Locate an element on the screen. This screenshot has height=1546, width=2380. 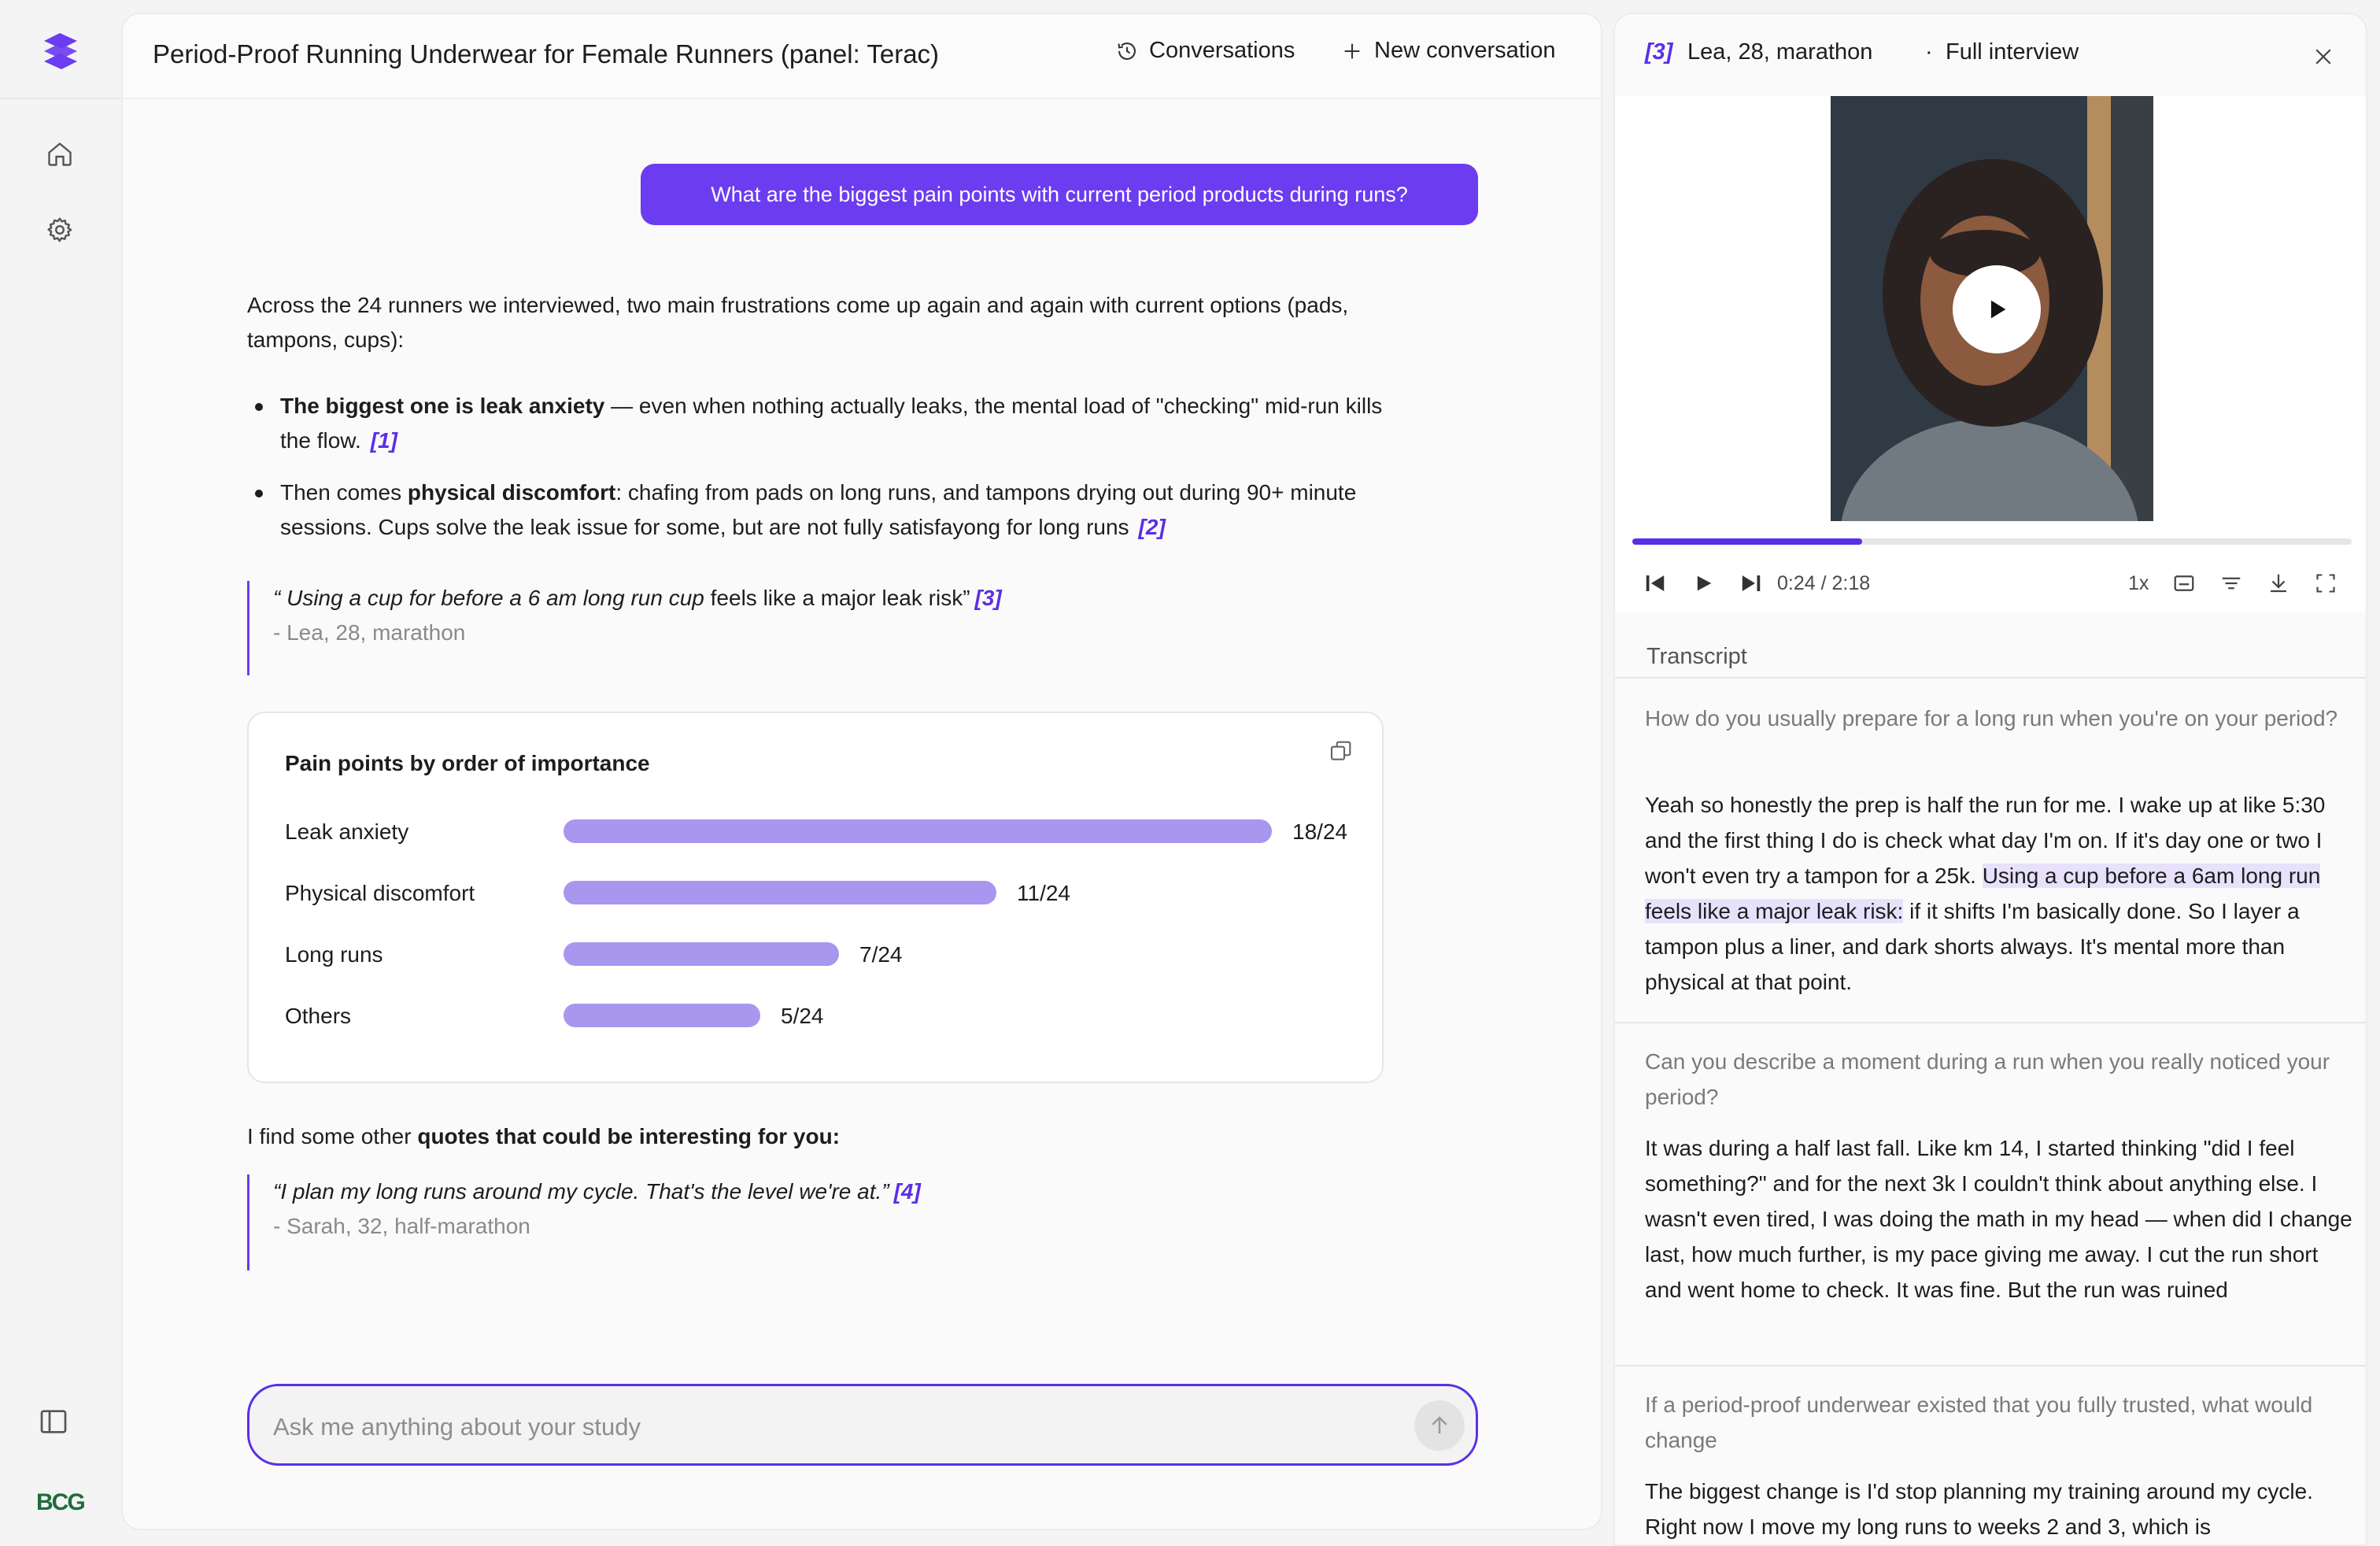
send-button is located at coordinates (1439, 1426).